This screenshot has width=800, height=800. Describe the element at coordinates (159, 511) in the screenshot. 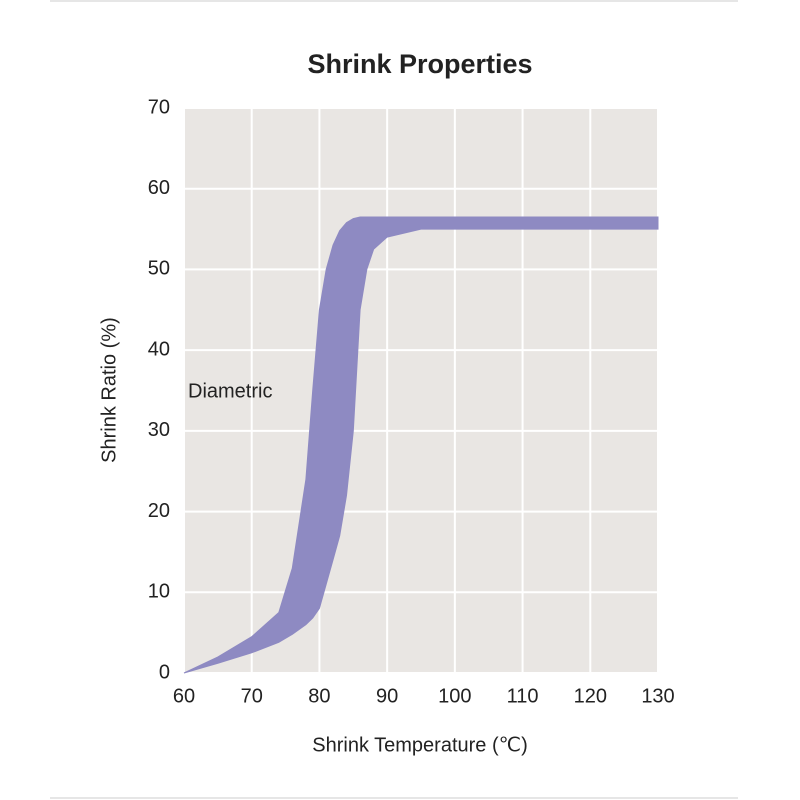

I see `y-tick-label: 20` at that location.